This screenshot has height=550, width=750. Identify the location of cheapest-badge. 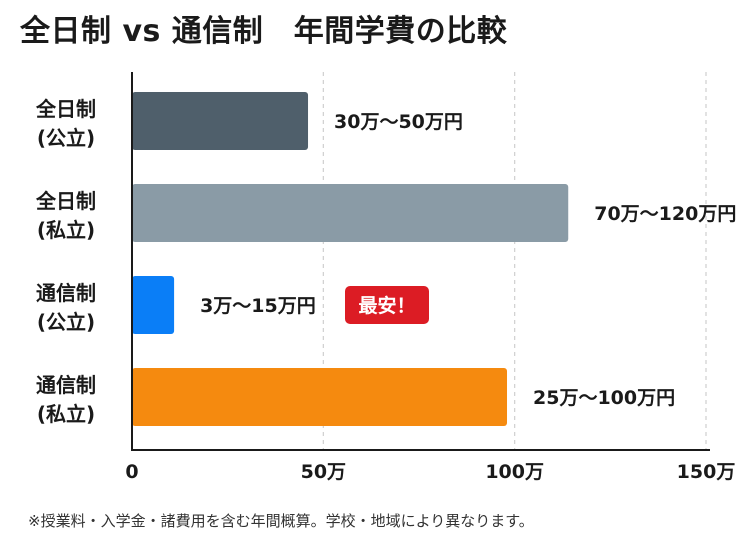
(387, 305).